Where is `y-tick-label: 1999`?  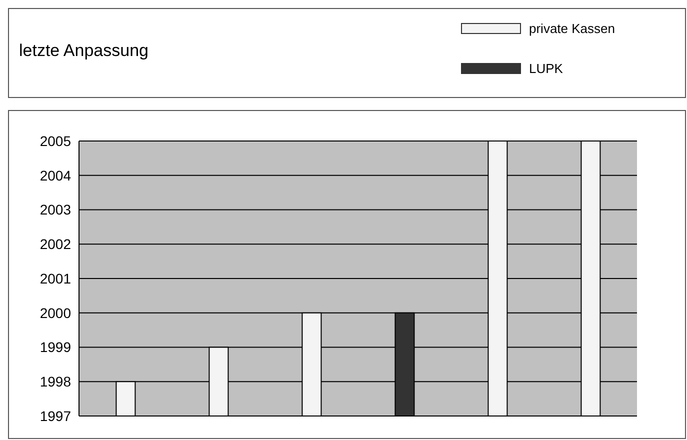
y-tick-label: 1999 is located at coordinates (56, 347).